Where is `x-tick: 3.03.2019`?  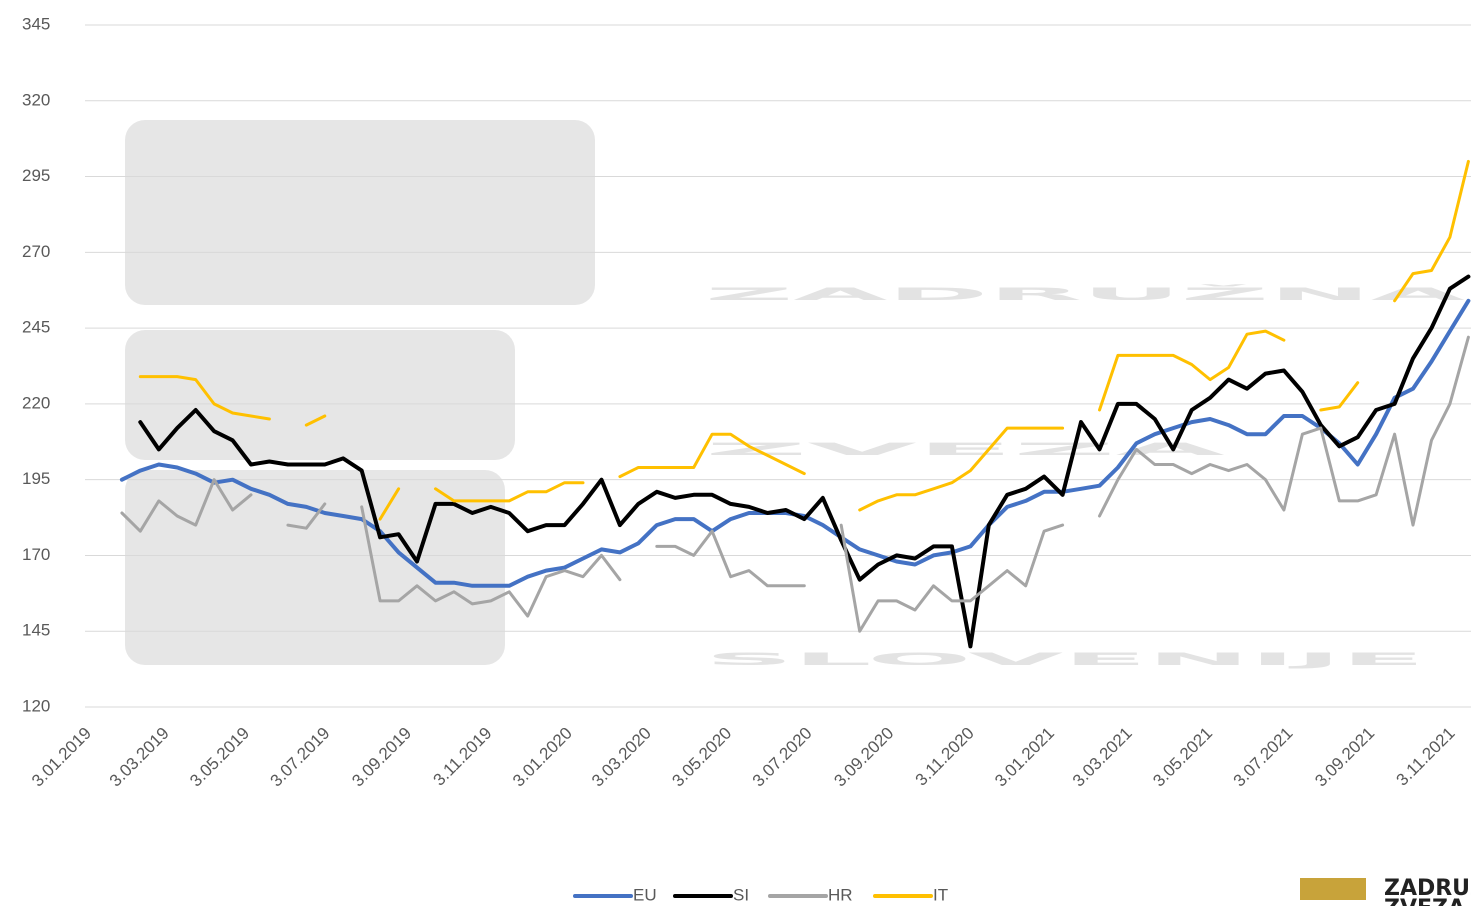
x-tick: 3.03.2019 is located at coordinates (139, 757).